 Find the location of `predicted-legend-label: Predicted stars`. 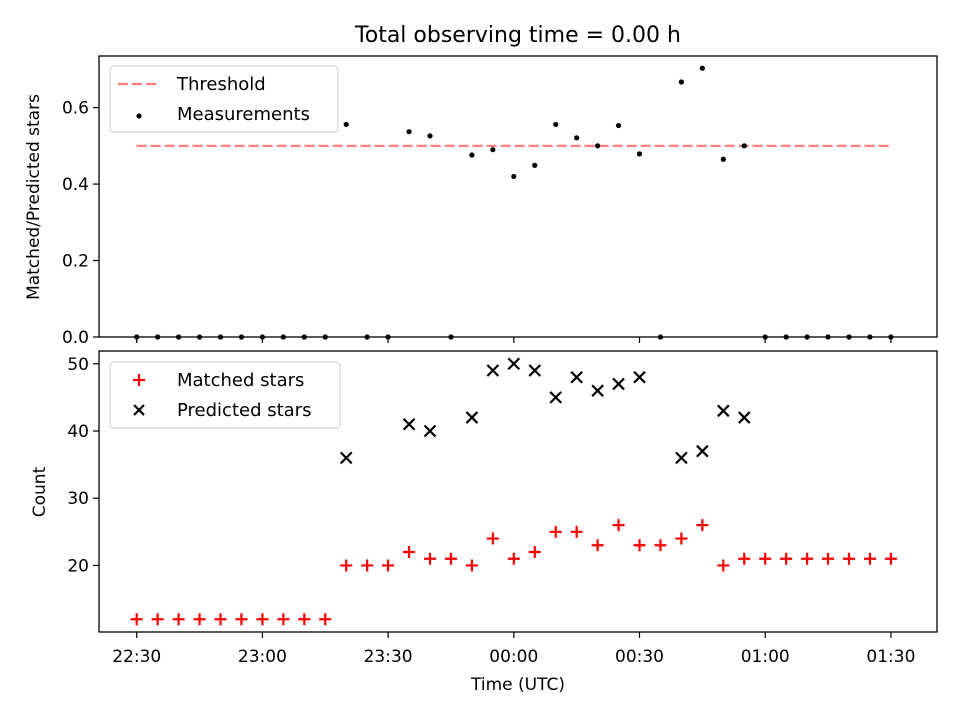

predicted-legend-label: Predicted stars is located at coordinates (244, 410).